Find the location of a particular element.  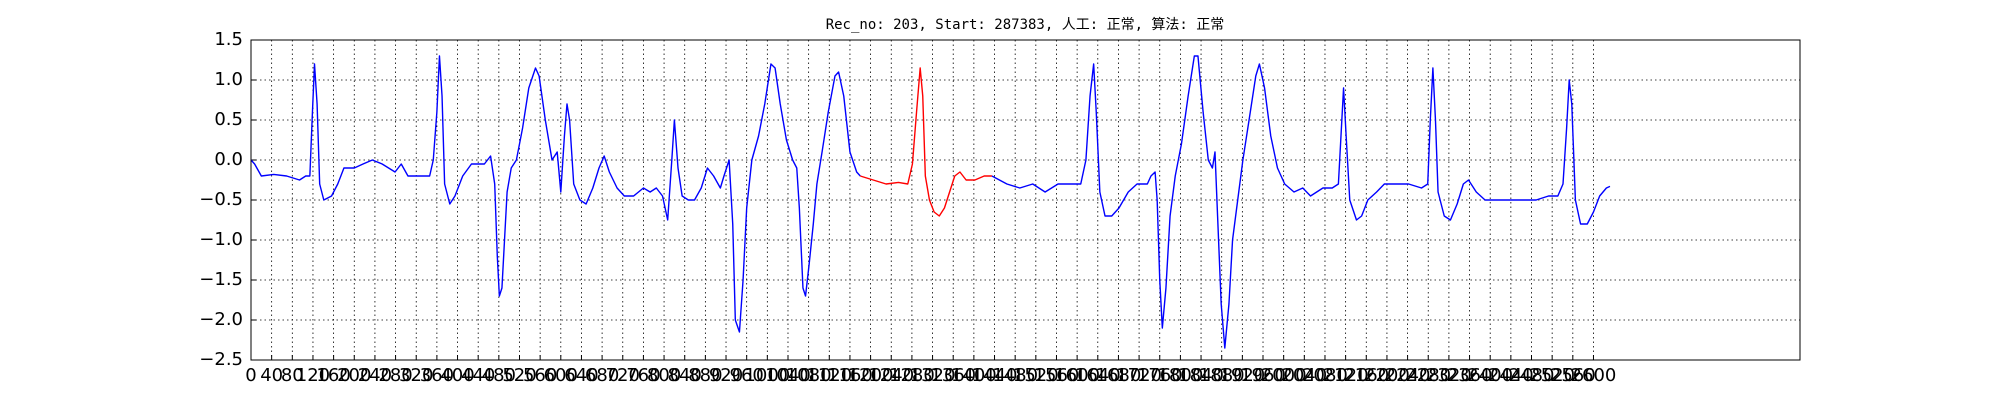

x-tick-label: 2400 is located at coordinates (1490, 375).